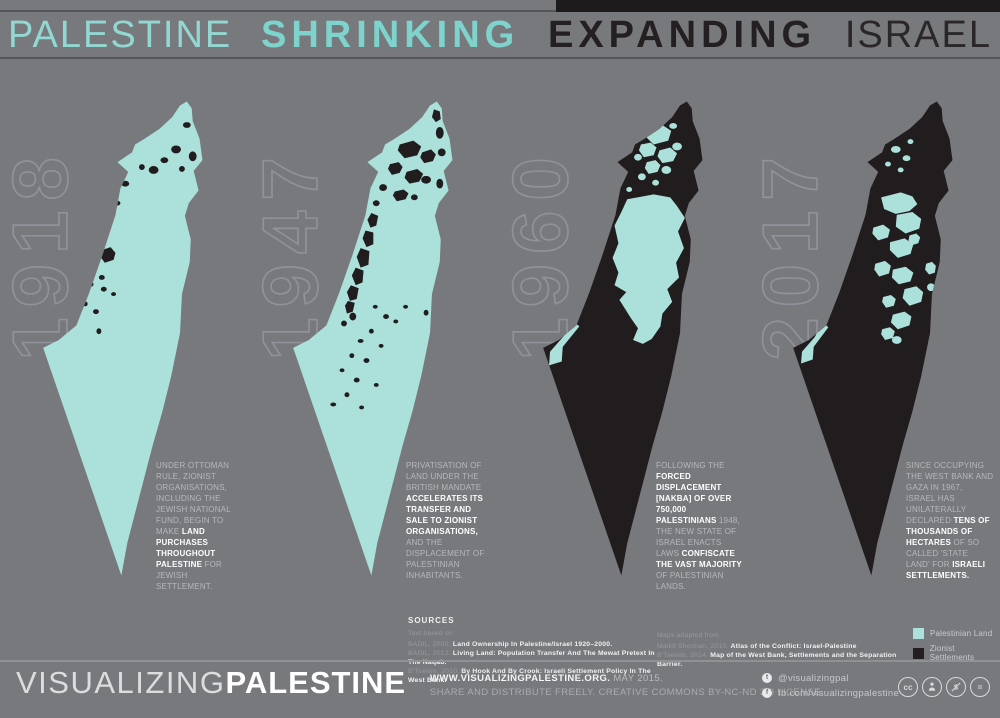 Image resolution: width=1000 pixels, height=718 pixels. I want to click on legend-item-zionist-settlements: Zionist Settlements, so click(956, 653).